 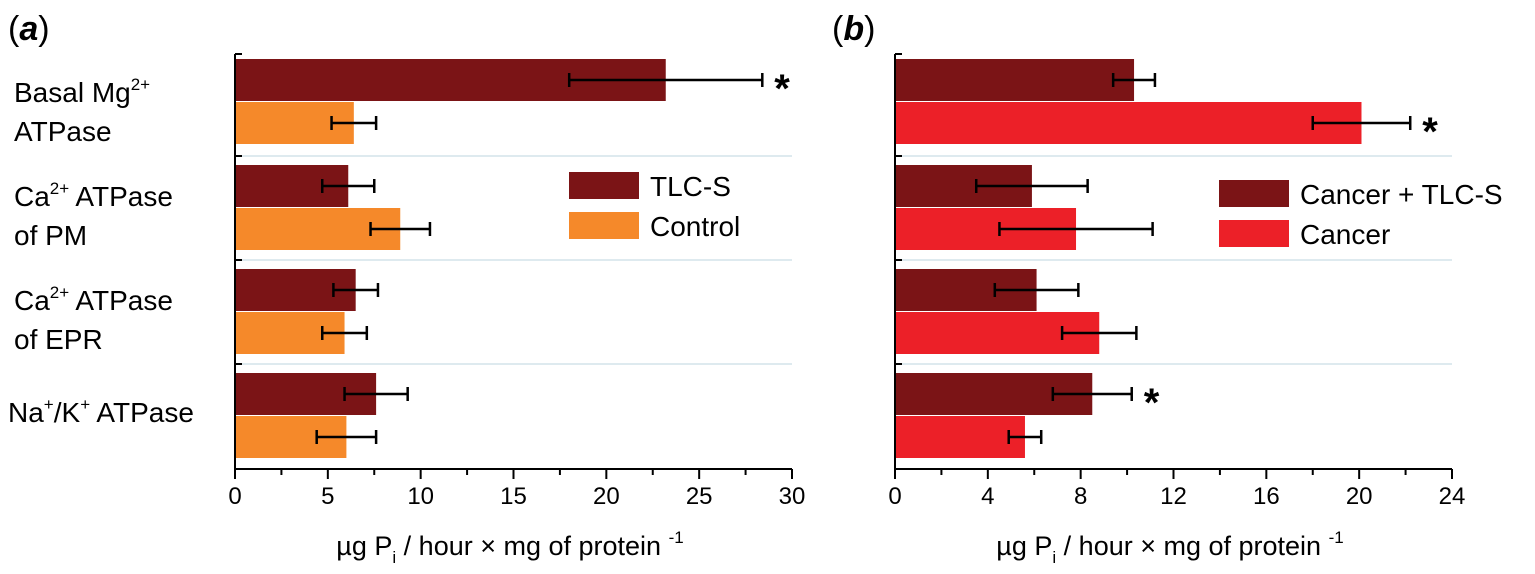 What do you see at coordinates (1099, 333) in the screenshot?
I see `error-bar-b-s1-c2` at bounding box center [1099, 333].